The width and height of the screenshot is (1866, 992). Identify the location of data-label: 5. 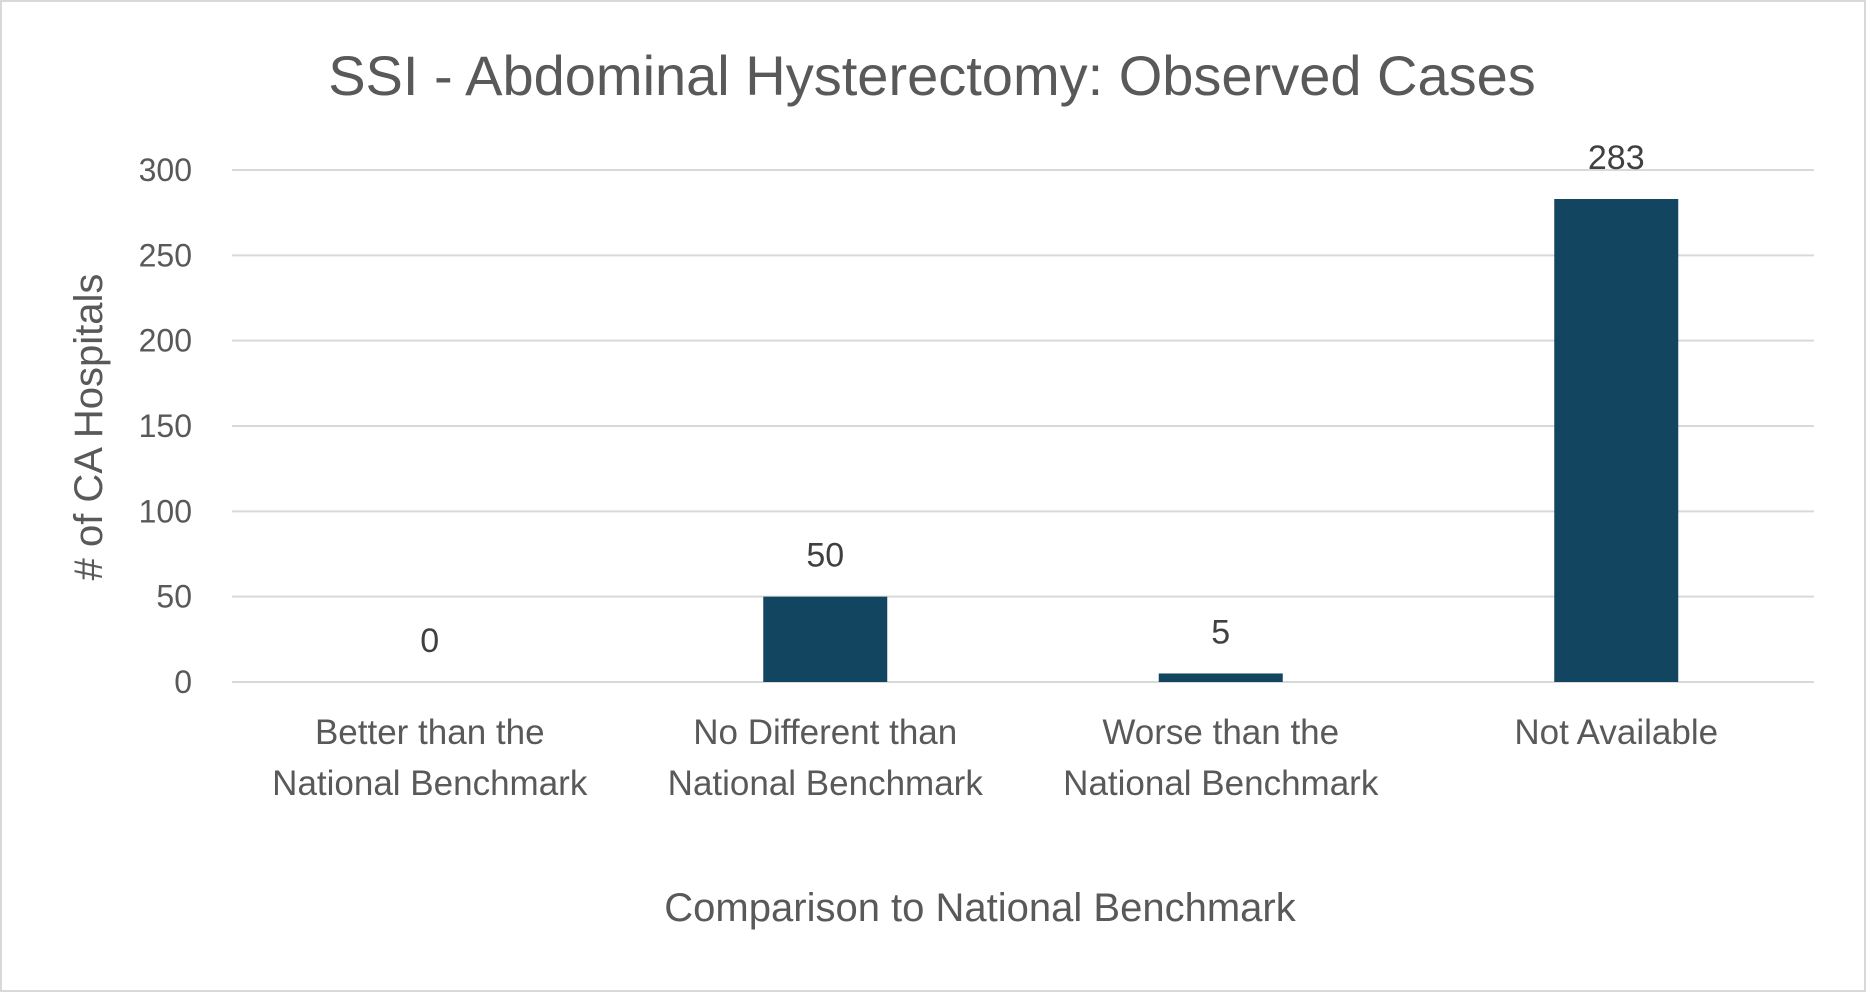
(1220, 632).